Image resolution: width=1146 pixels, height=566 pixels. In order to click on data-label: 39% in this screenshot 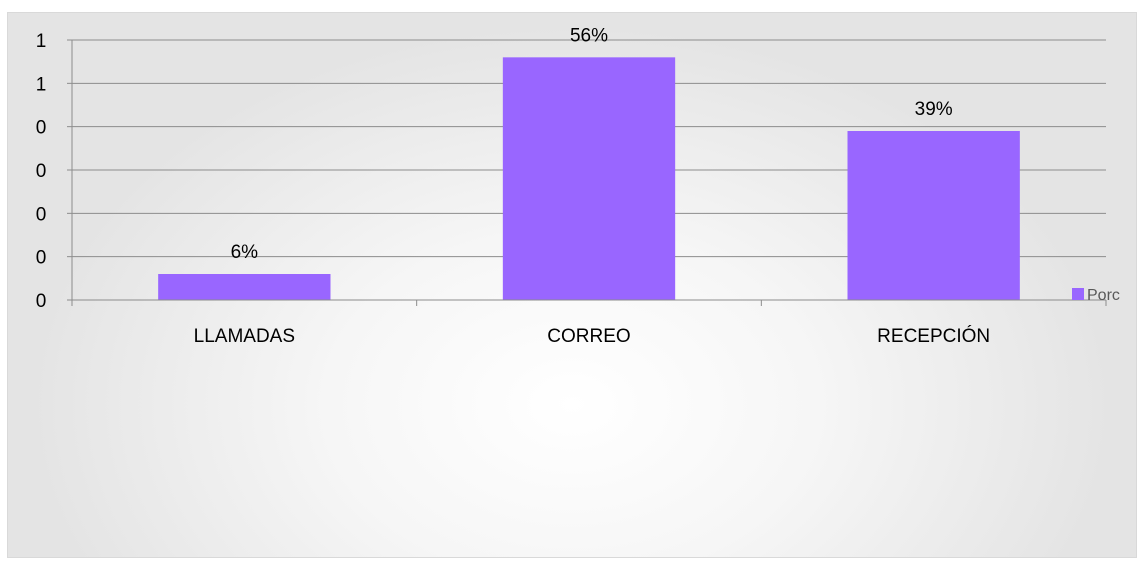, I will do `click(934, 109)`.